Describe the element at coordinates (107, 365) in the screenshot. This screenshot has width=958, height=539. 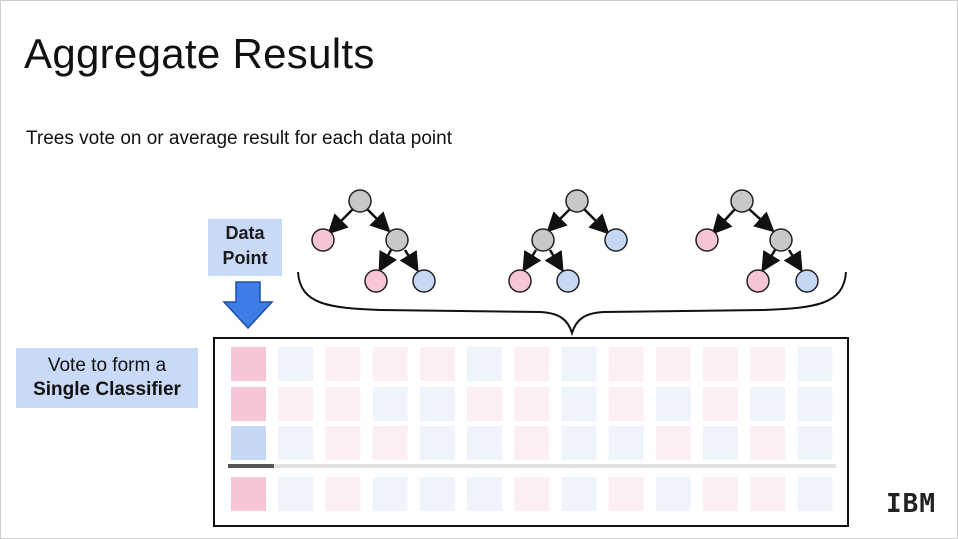
I see `vote-line1: Vote to form a` at that location.